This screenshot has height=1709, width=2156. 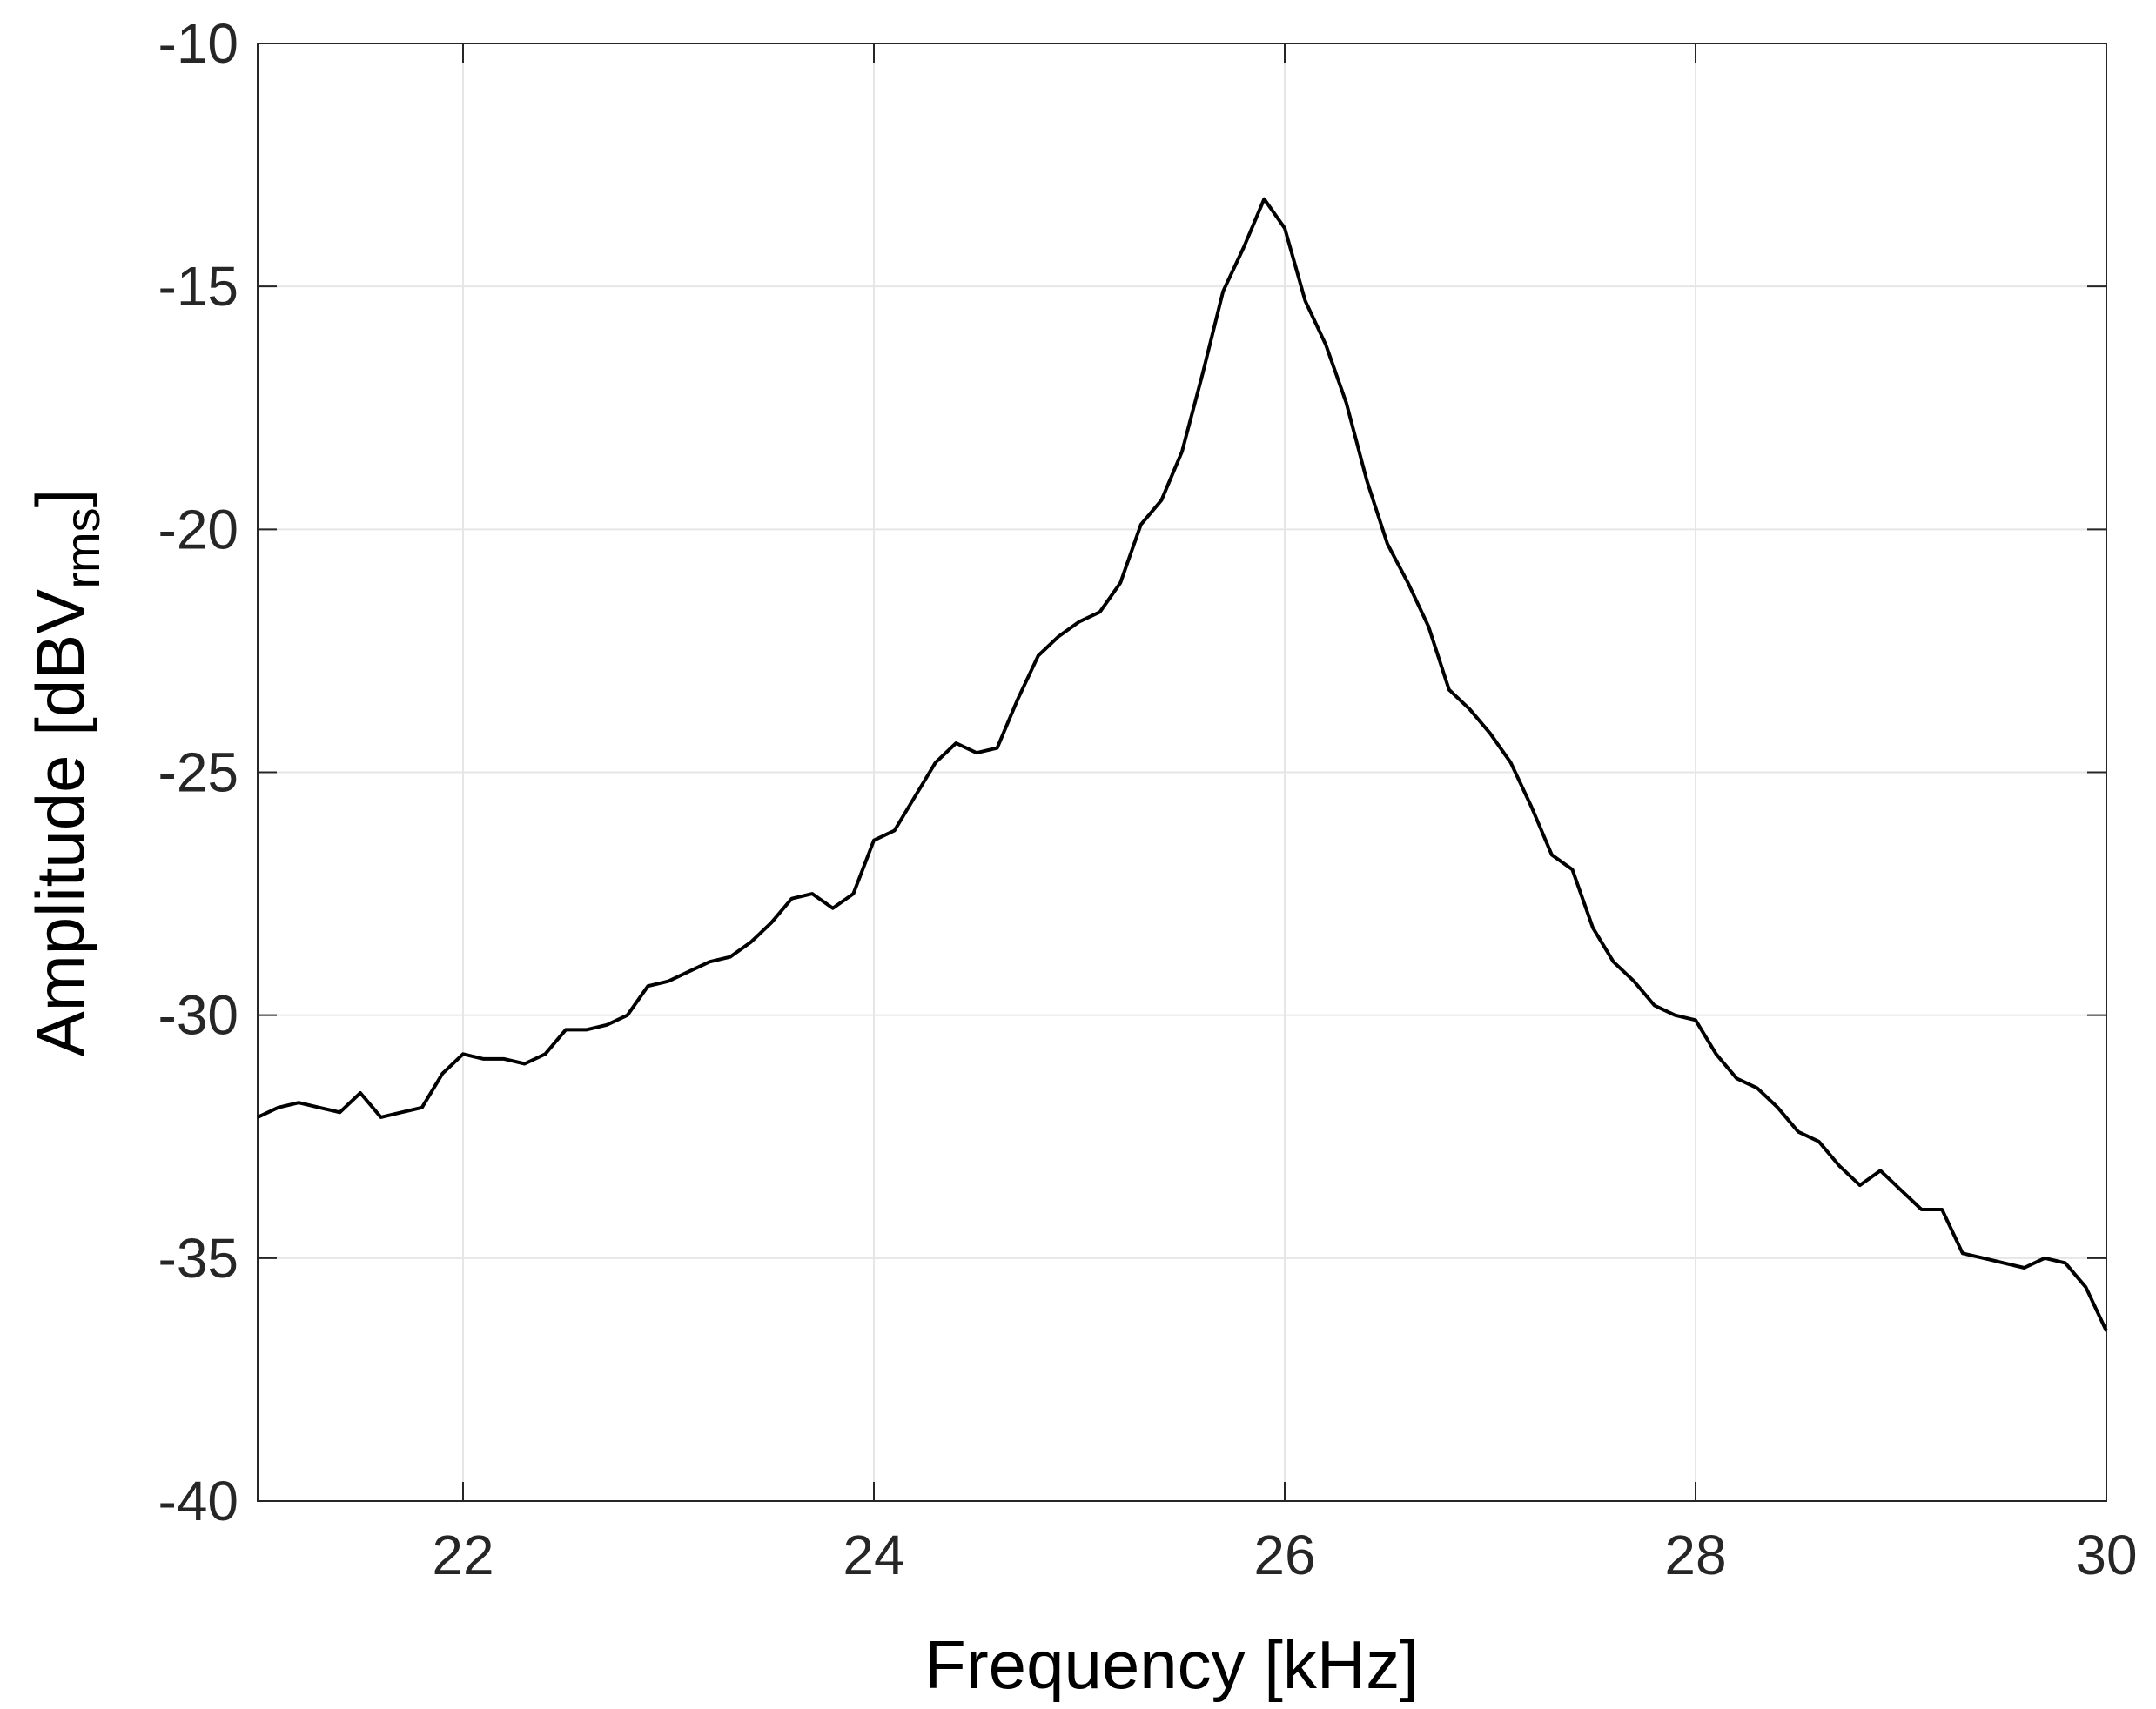 What do you see at coordinates (60, 823) in the screenshot?
I see `y-axis-label-main: Amplitude [dBV` at bounding box center [60, 823].